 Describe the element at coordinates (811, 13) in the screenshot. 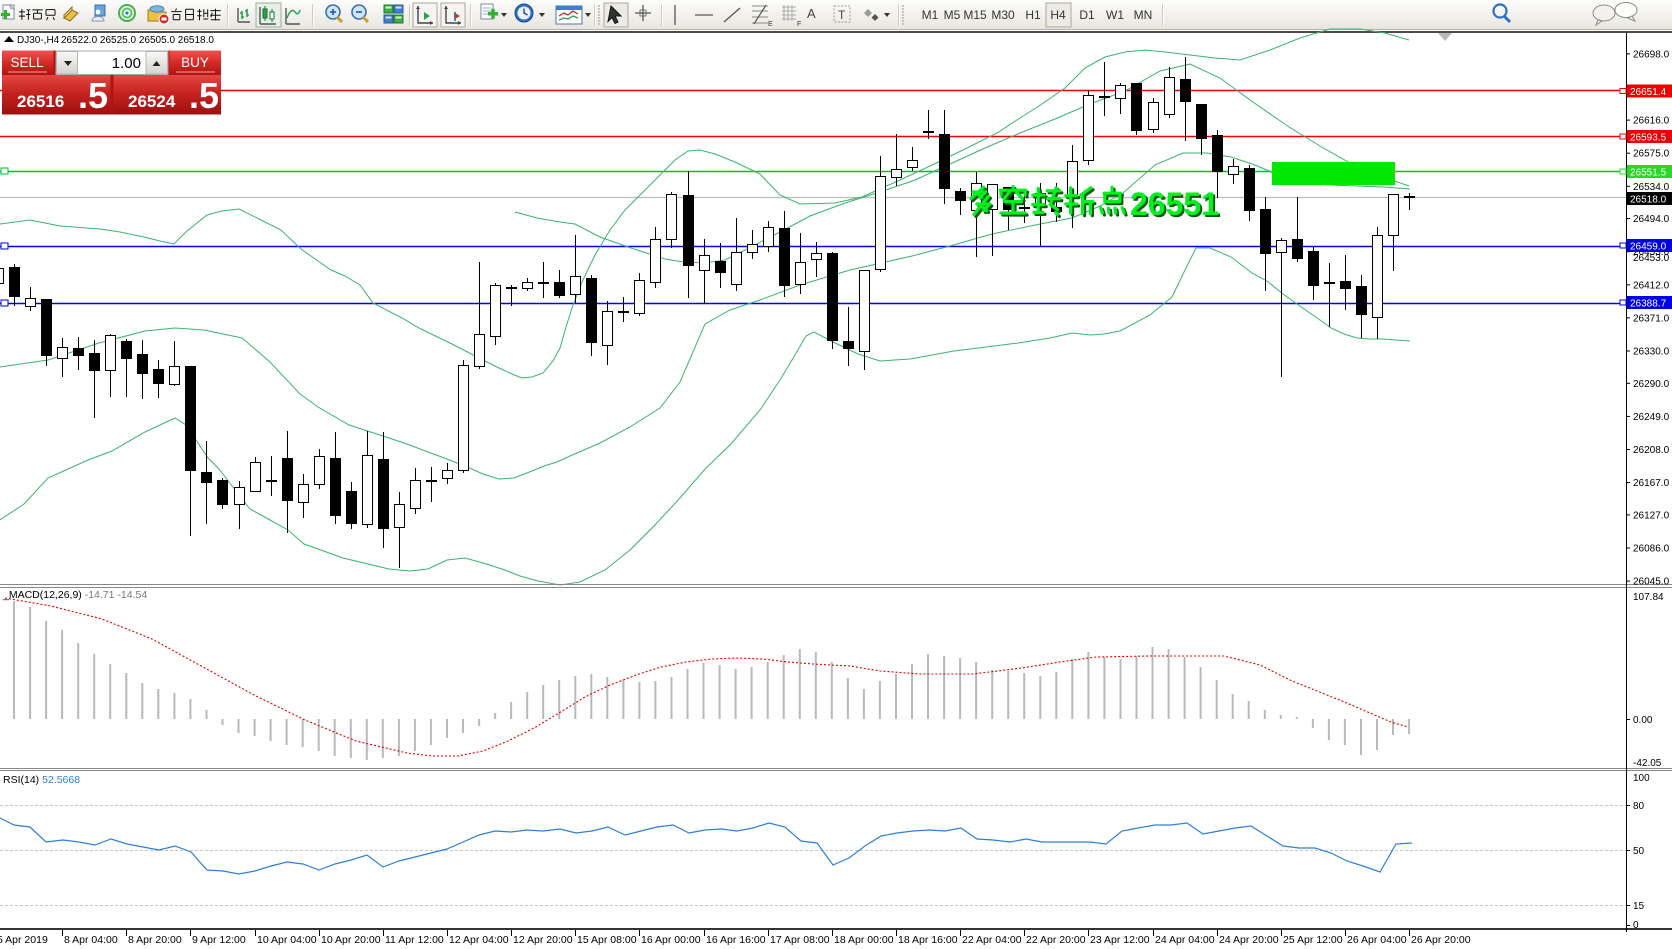

I see `svg-text: A` at that location.